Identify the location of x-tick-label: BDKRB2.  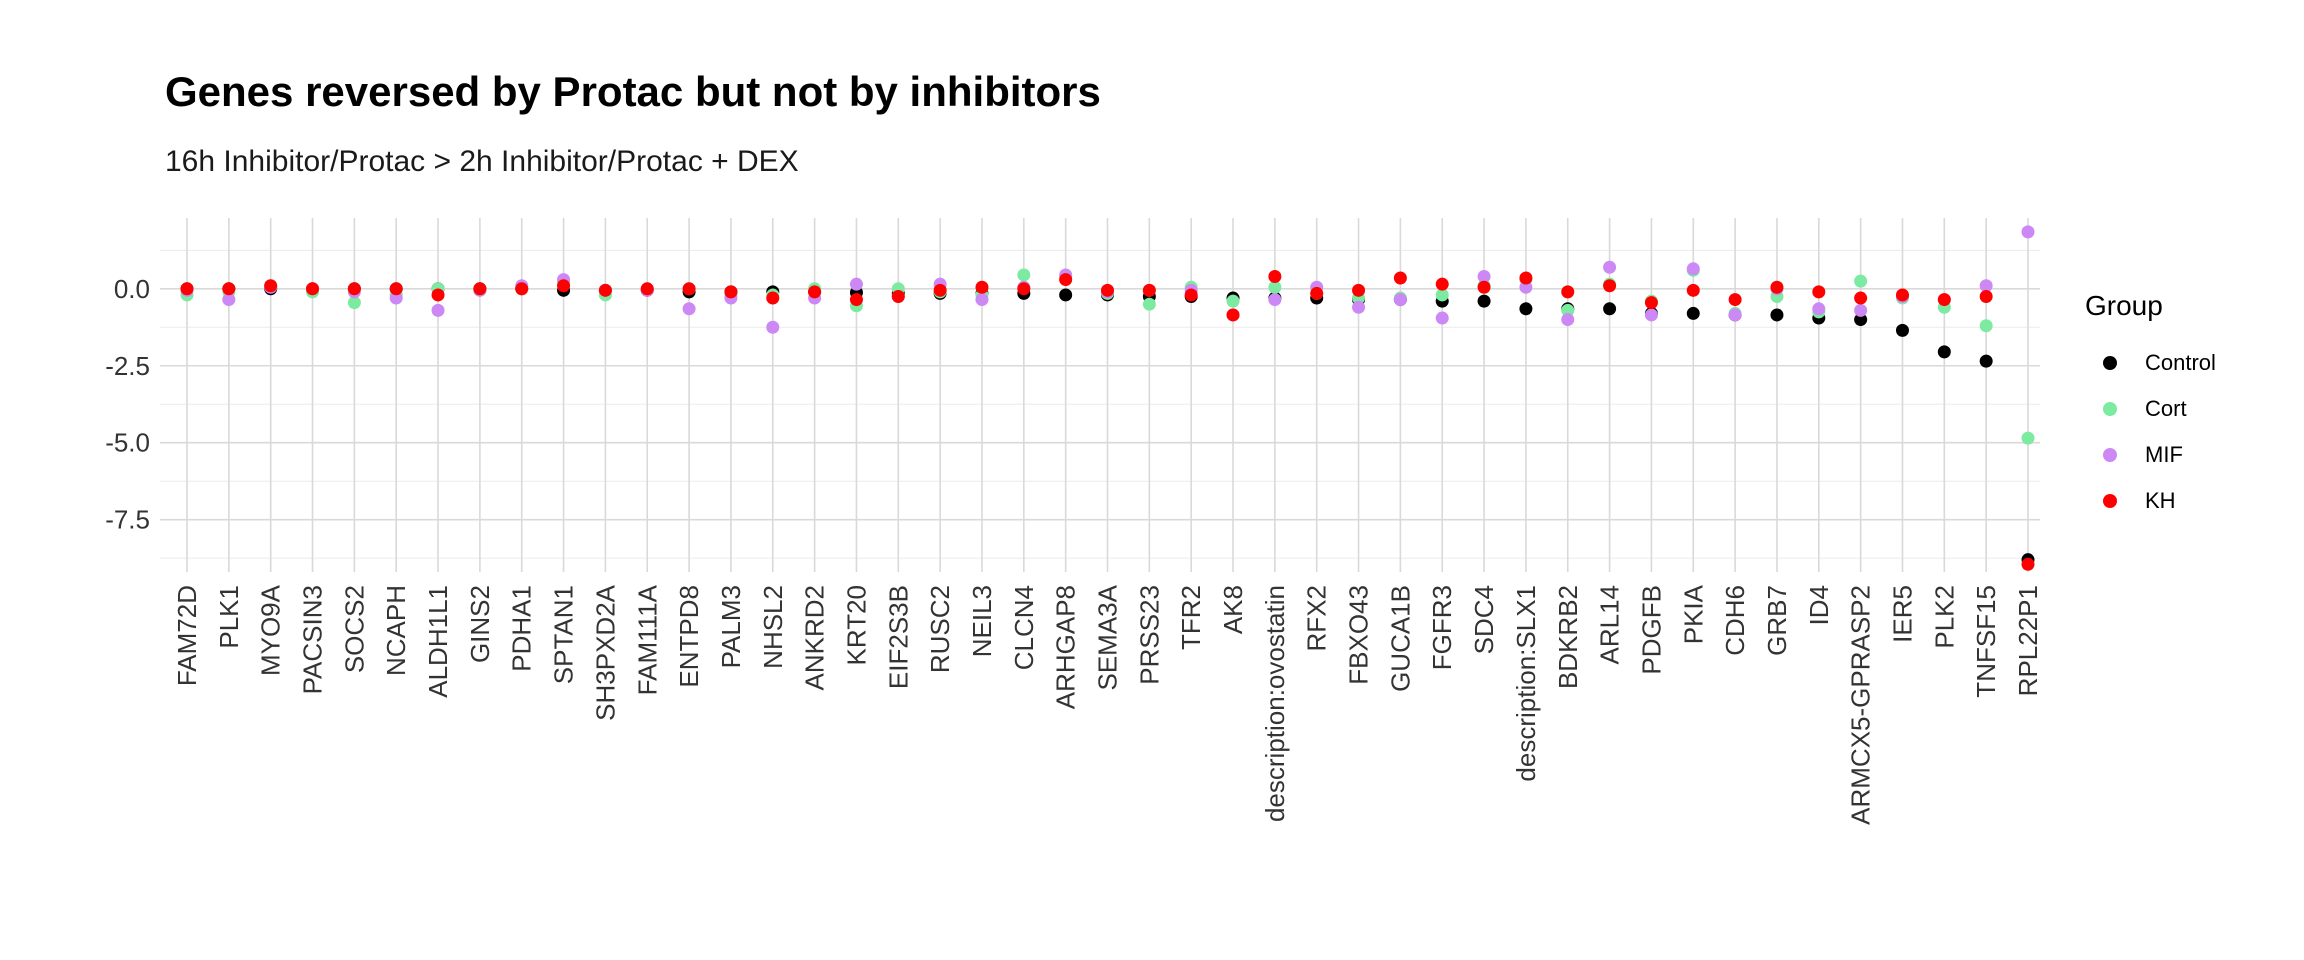
(1568, 637).